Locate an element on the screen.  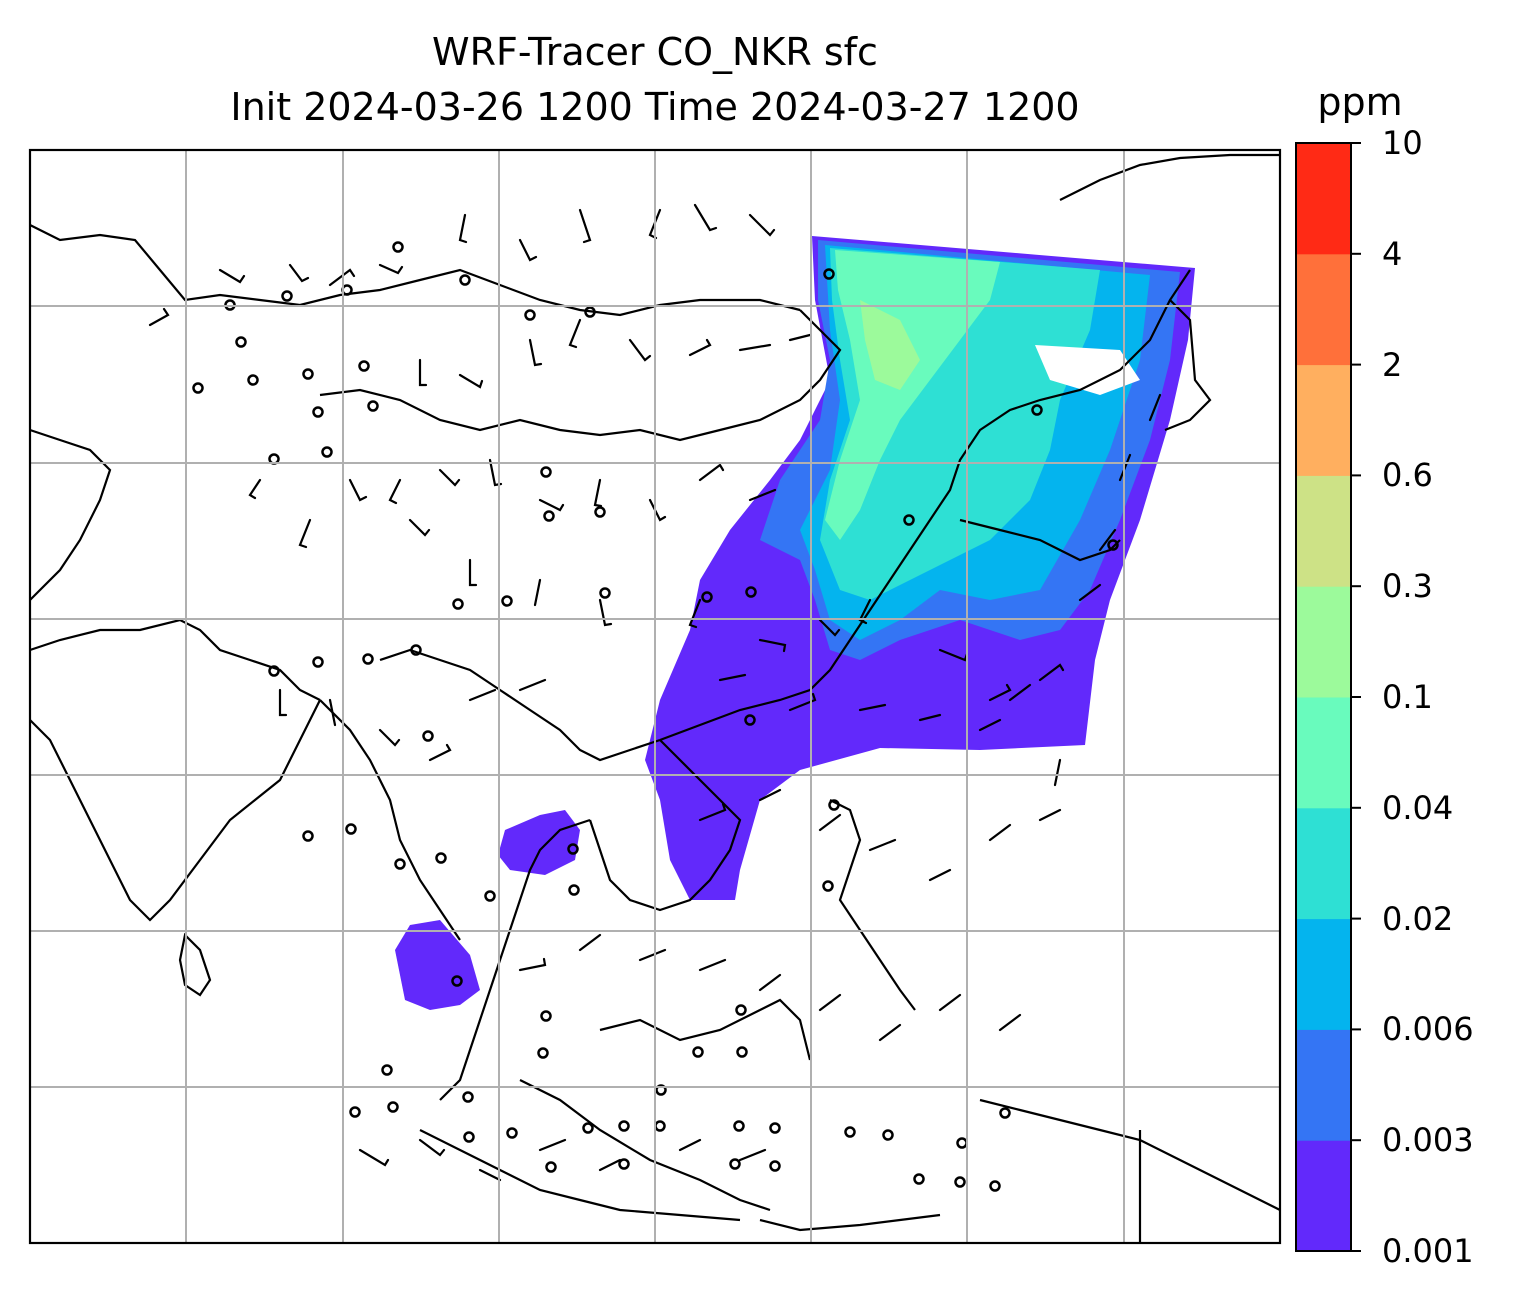
colorbar-tick-label: 0.04 is located at coordinates (1418, 807).